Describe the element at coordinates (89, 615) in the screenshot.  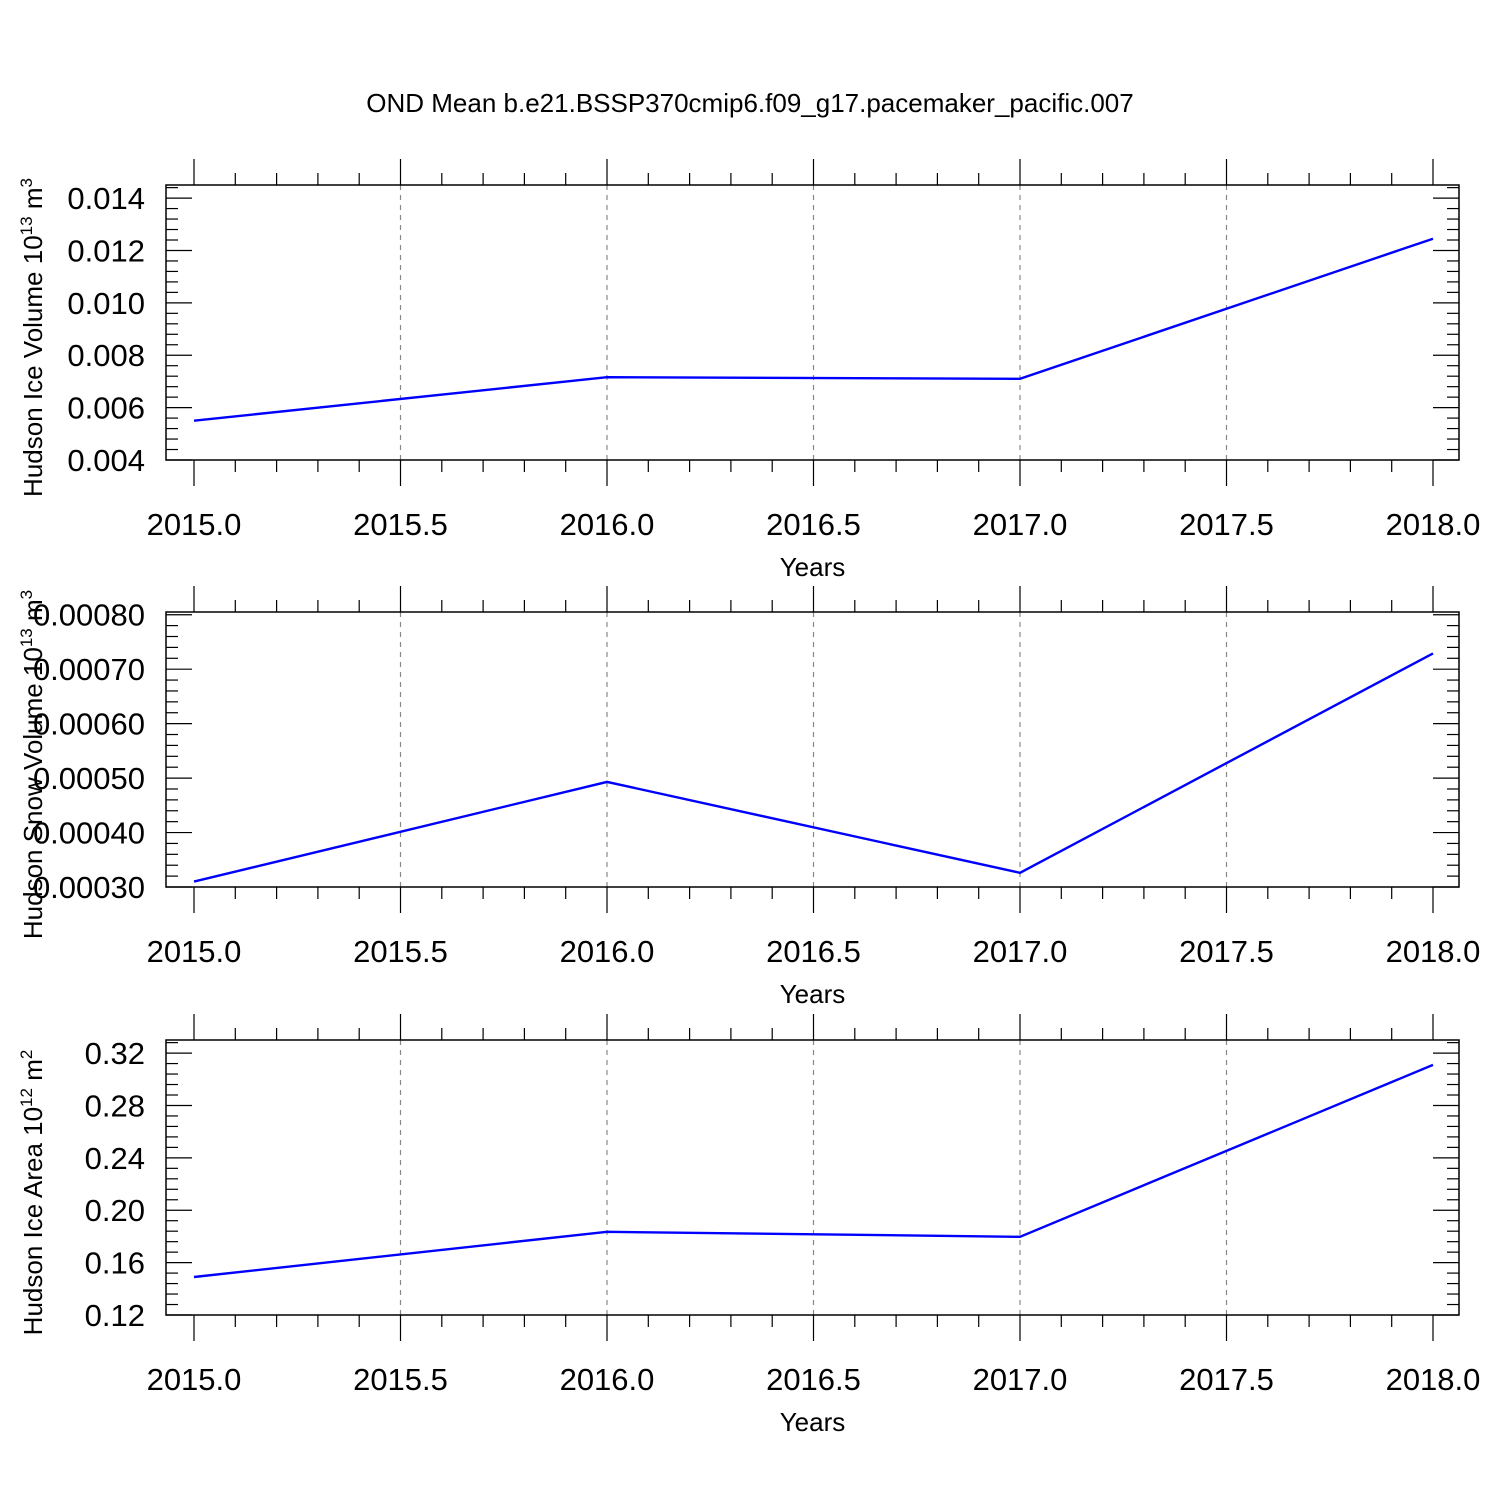
I see `y-tick-label: 0.00080` at that location.